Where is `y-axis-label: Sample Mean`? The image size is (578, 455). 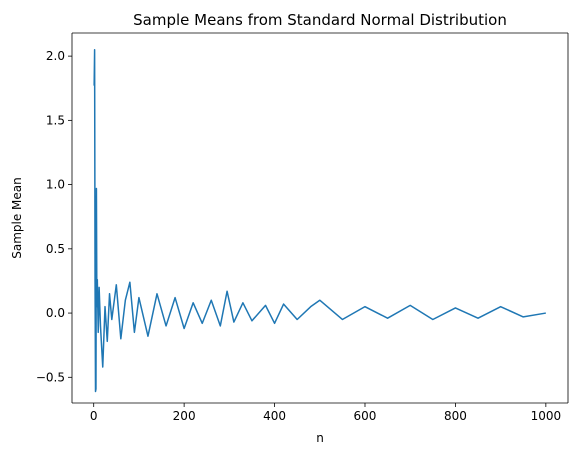
y-axis-label: Sample Mean is located at coordinates (17, 218).